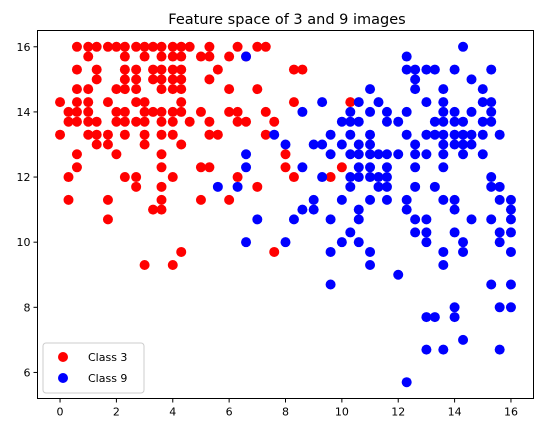  What do you see at coordinates (24, 177) in the screenshot?
I see `y-tick-label: 12` at bounding box center [24, 177].